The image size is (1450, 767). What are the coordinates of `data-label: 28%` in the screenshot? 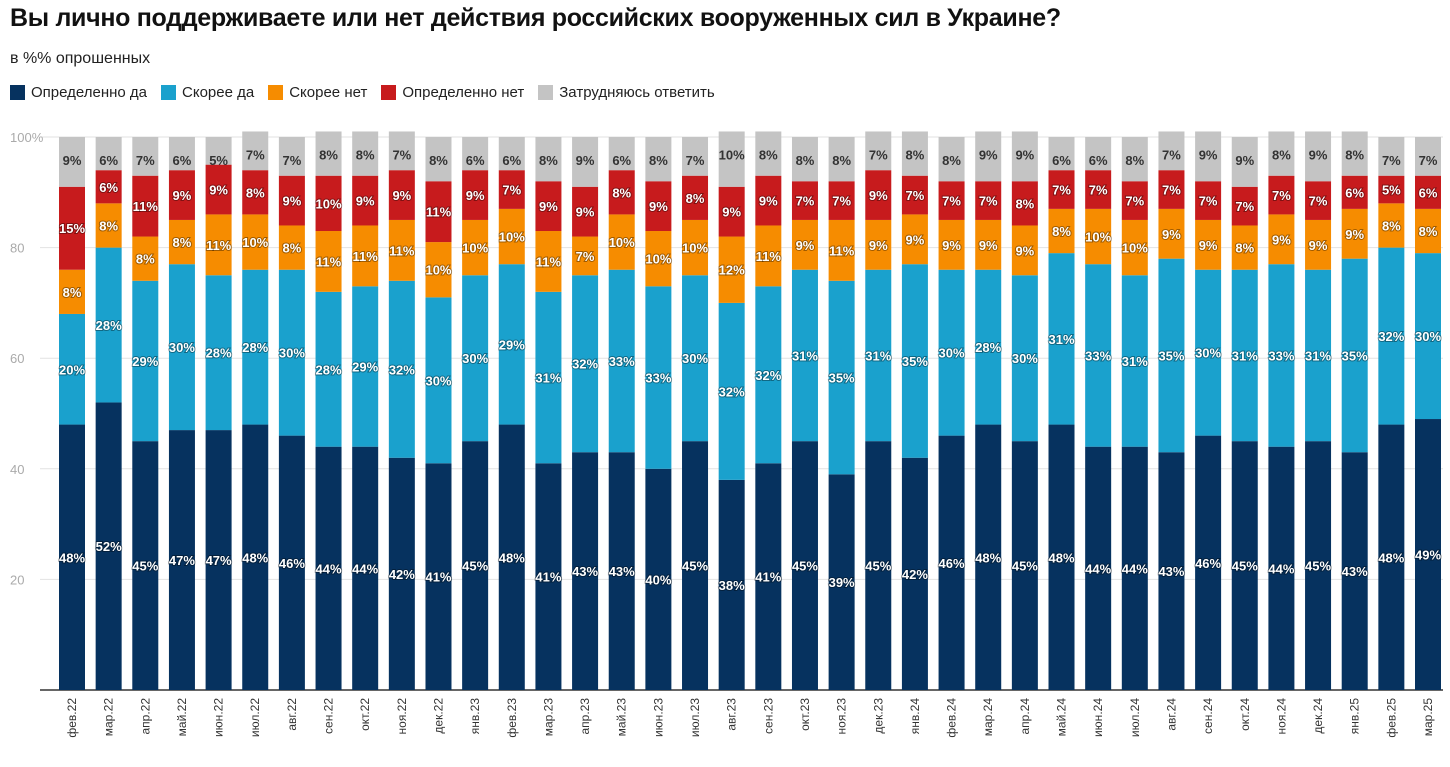 It's located at (988, 347).